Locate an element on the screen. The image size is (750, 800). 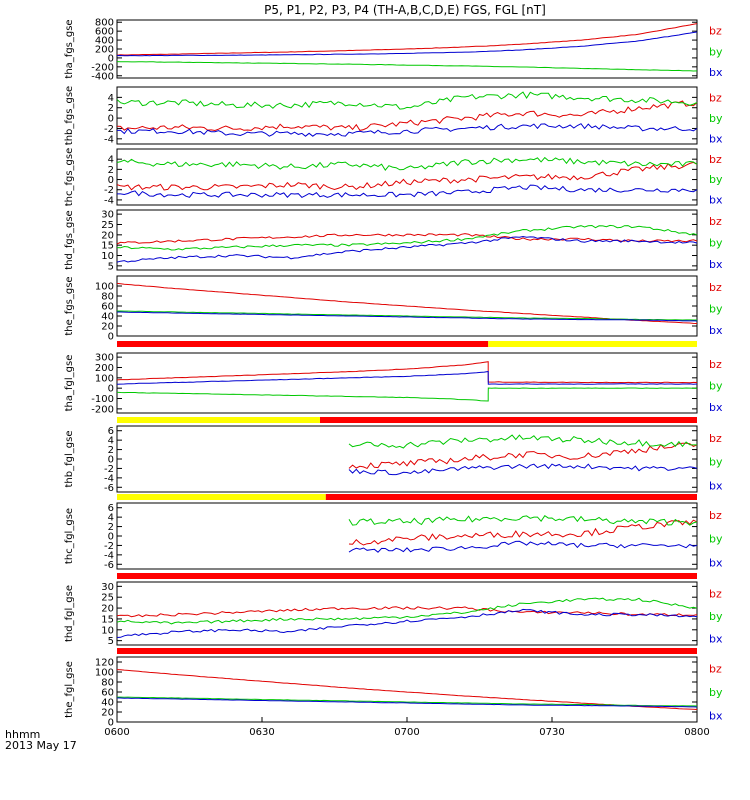
y-tick-label: 30 is located at coordinates (107, 215).